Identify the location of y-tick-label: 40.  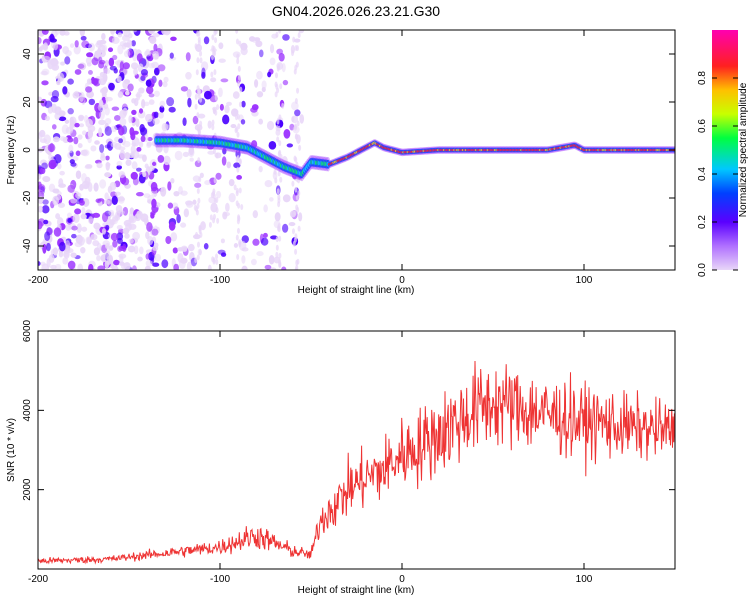
(27, 54).